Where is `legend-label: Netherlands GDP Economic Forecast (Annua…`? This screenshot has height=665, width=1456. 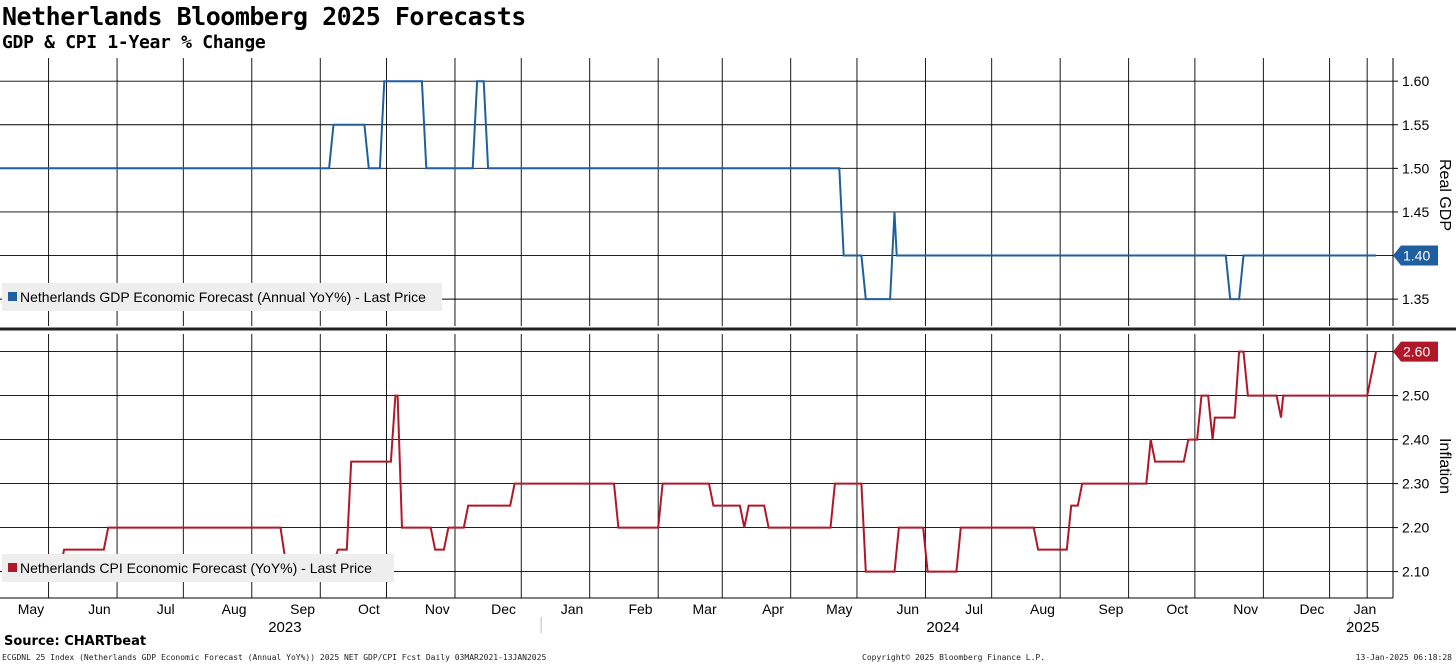
legend-label: Netherlands GDP Economic Forecast (Annua… is located at coordinates (223, 297).